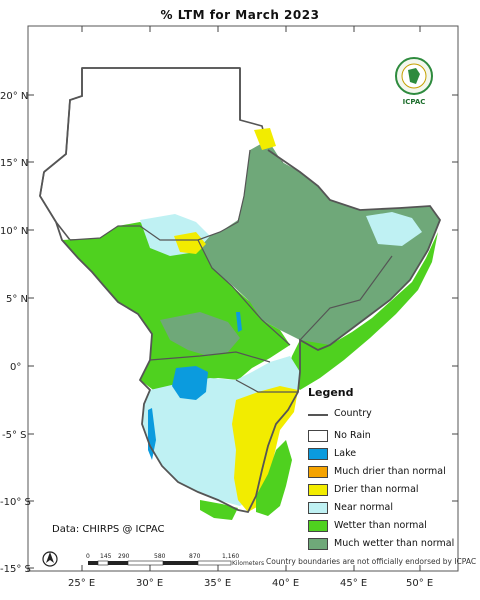  What do you see at coordinates (388, 437) in the screenshot?
I see `legend-item-no-rain: No Rain` at bounding box center [388, 437].